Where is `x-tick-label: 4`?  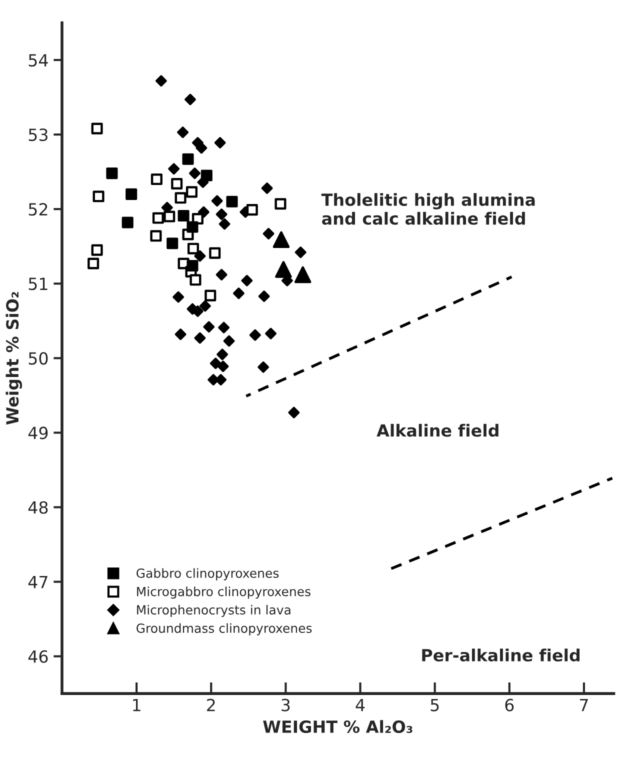
x-tick-label: 4 is located at coordinates (360, 705).